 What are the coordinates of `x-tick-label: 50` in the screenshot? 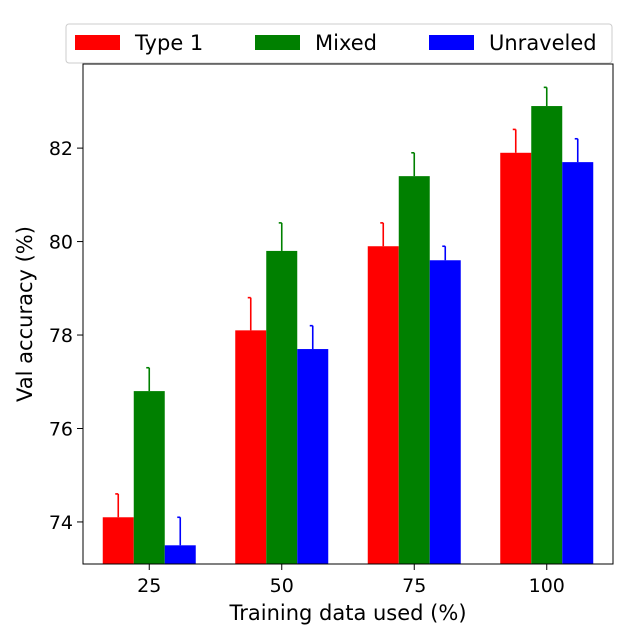 It's located at (282, 586).